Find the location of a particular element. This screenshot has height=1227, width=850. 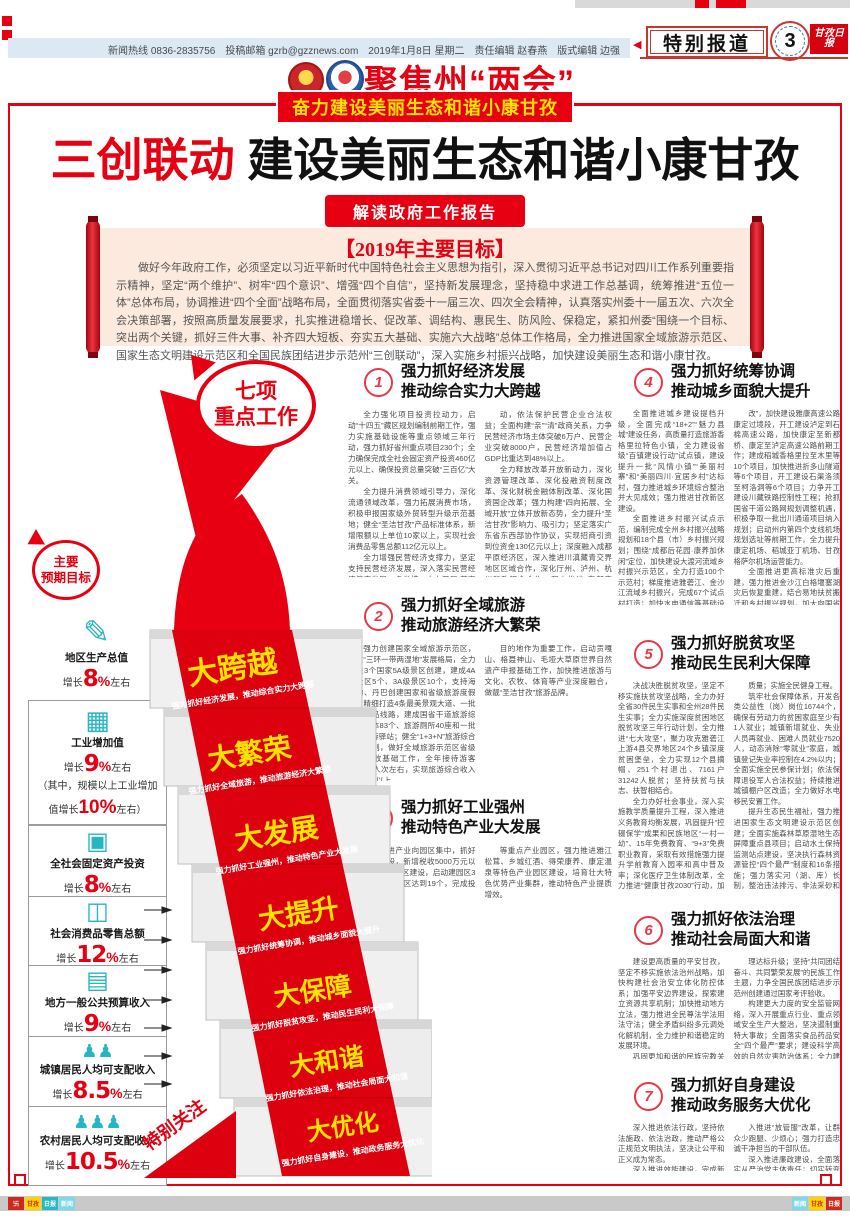

footer-bar: 卐 甘孜 日报 新闻 新闻 甘孜 日报 is located at coordinates (425, 1203).